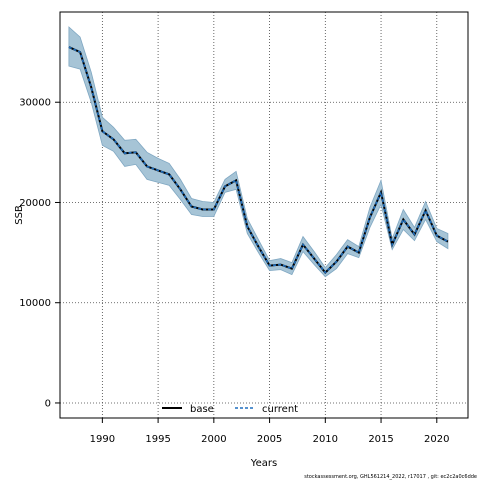 The height and width of the screenshot is (480, 480). Describe the element at coordinates (48, 403) in the screenshot. I see `y-tick-label: 0` at that location.